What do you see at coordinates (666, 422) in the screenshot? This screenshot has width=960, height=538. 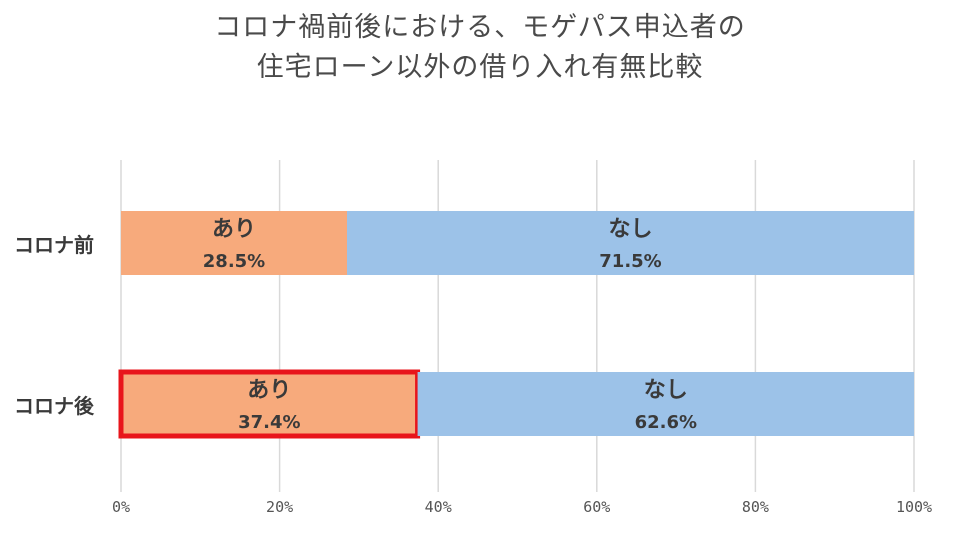 I see `segment-value-label: 62.6%` at bounding box center [666, 422].